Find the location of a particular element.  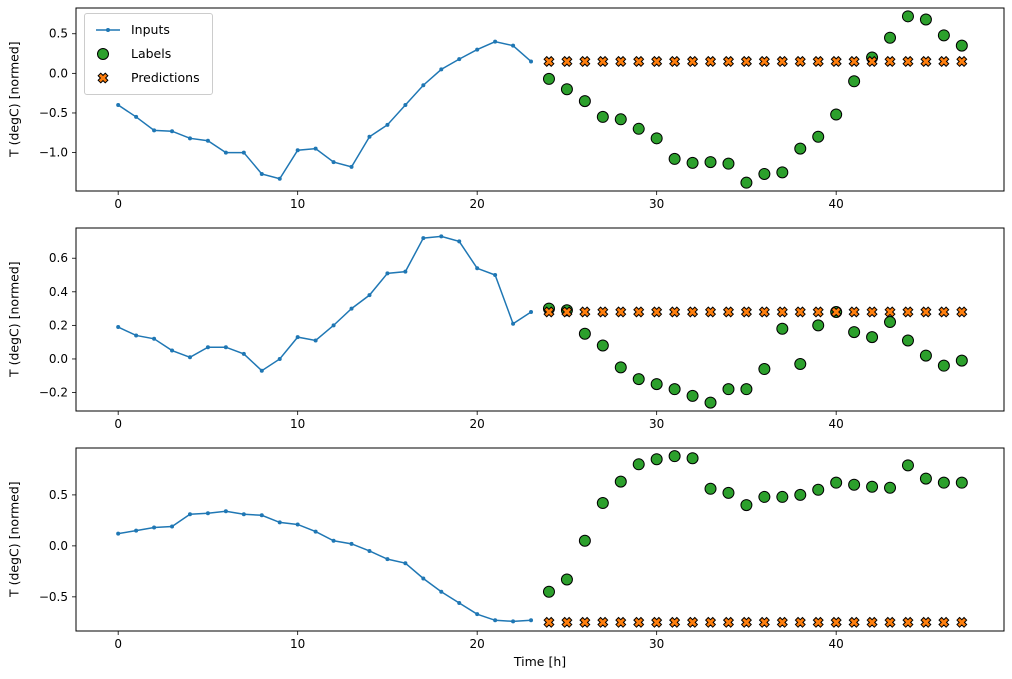

legend-label-labels: Labels is located at coordinates (151, 53).